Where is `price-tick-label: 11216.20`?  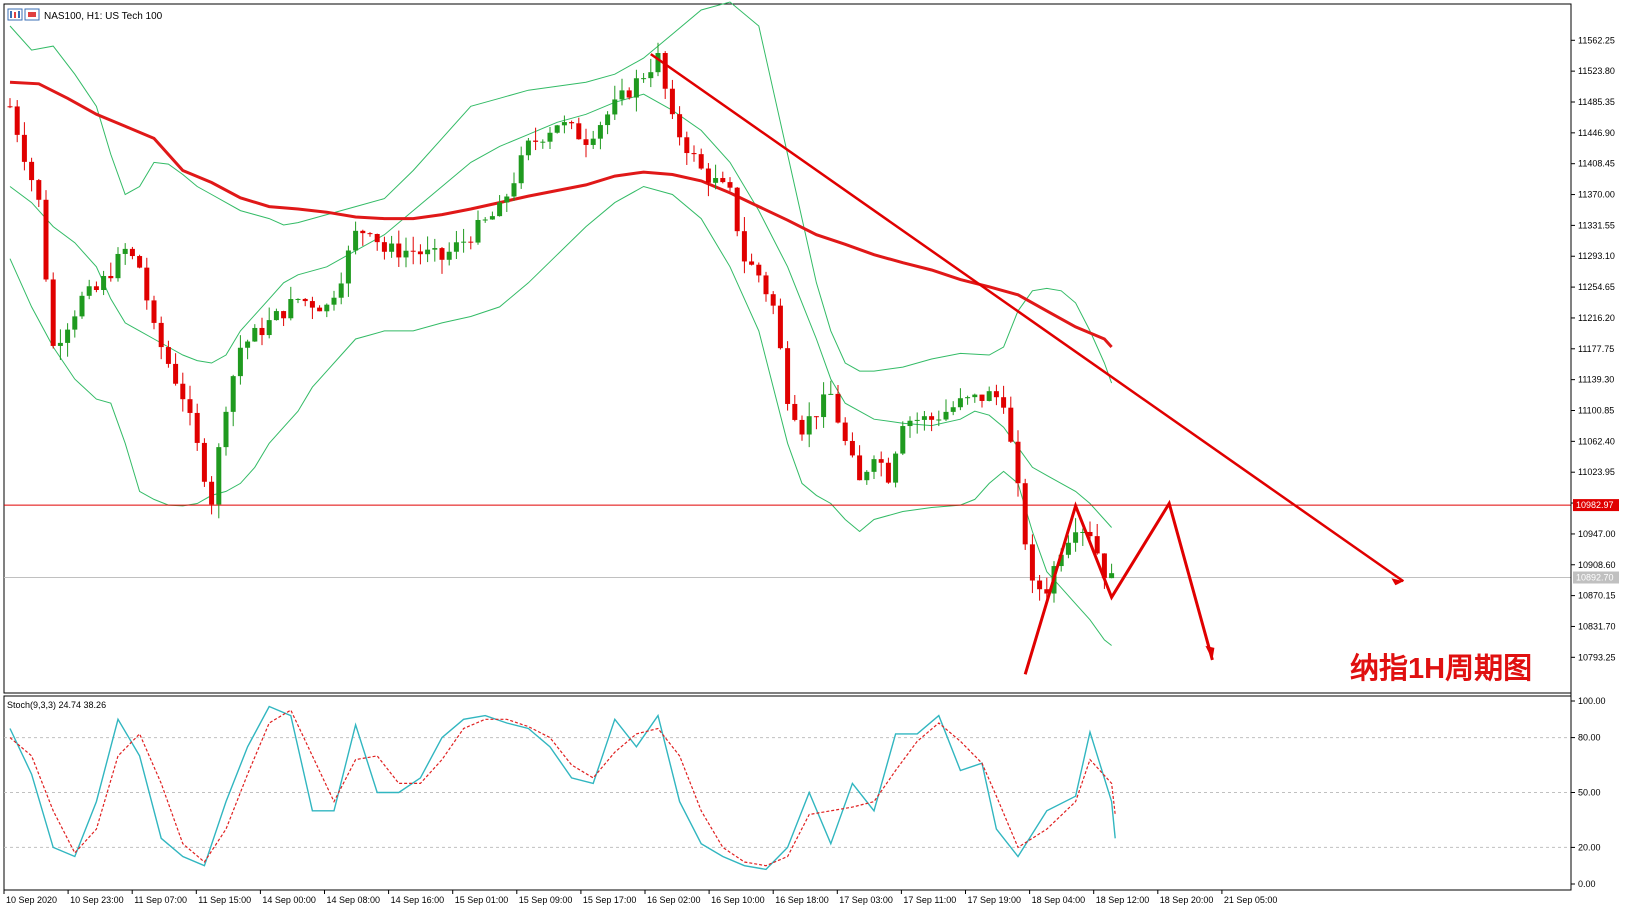
price-tick-label: 11216.20 is located at coordinates (1596, 318).